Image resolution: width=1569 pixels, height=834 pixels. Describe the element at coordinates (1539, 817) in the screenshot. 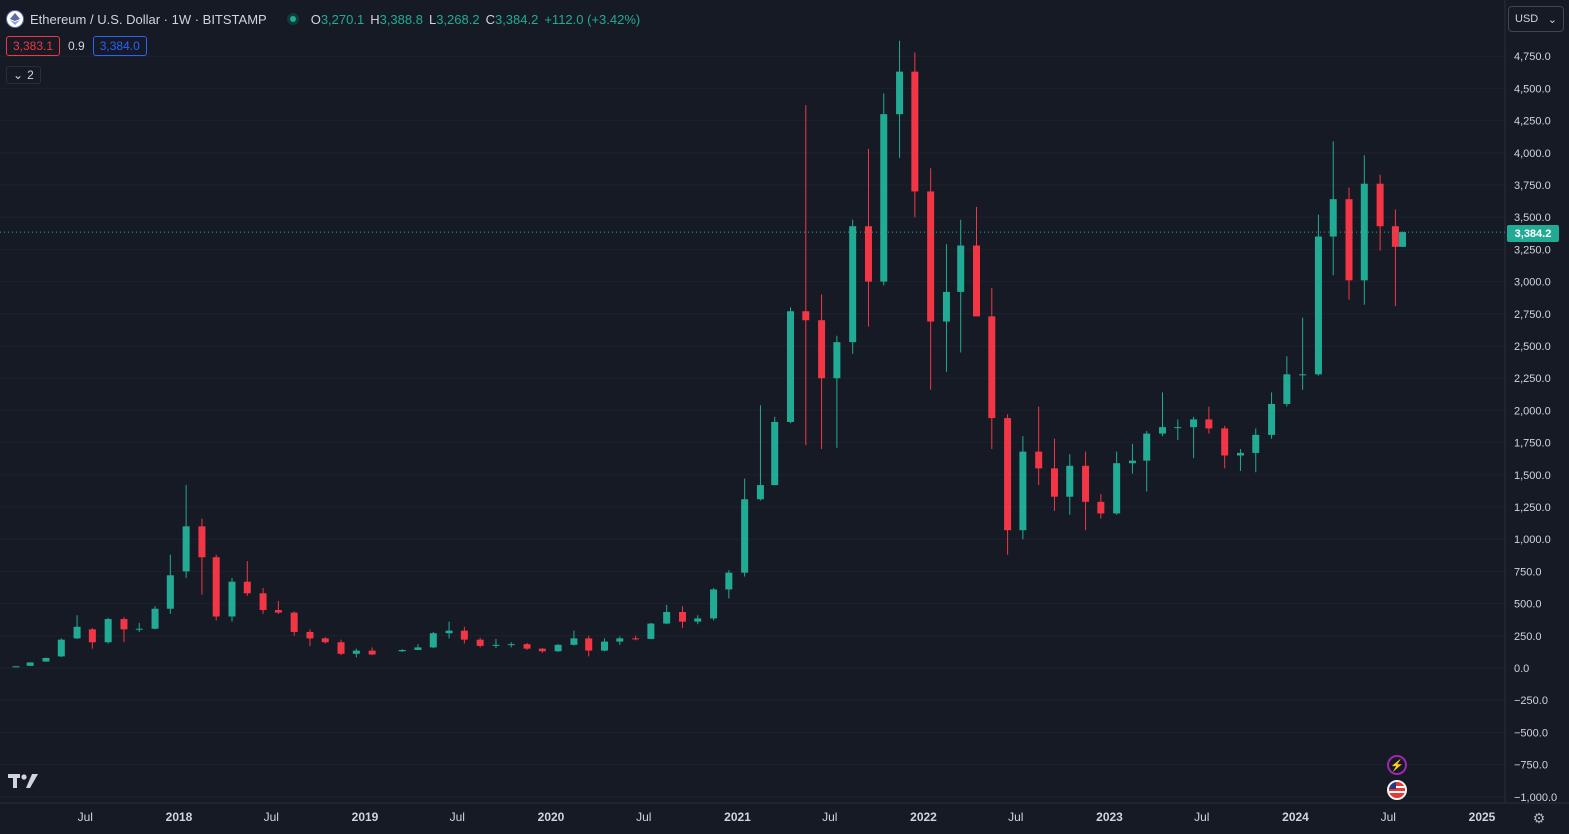

I see `gear-icon: ⚙` at that location.